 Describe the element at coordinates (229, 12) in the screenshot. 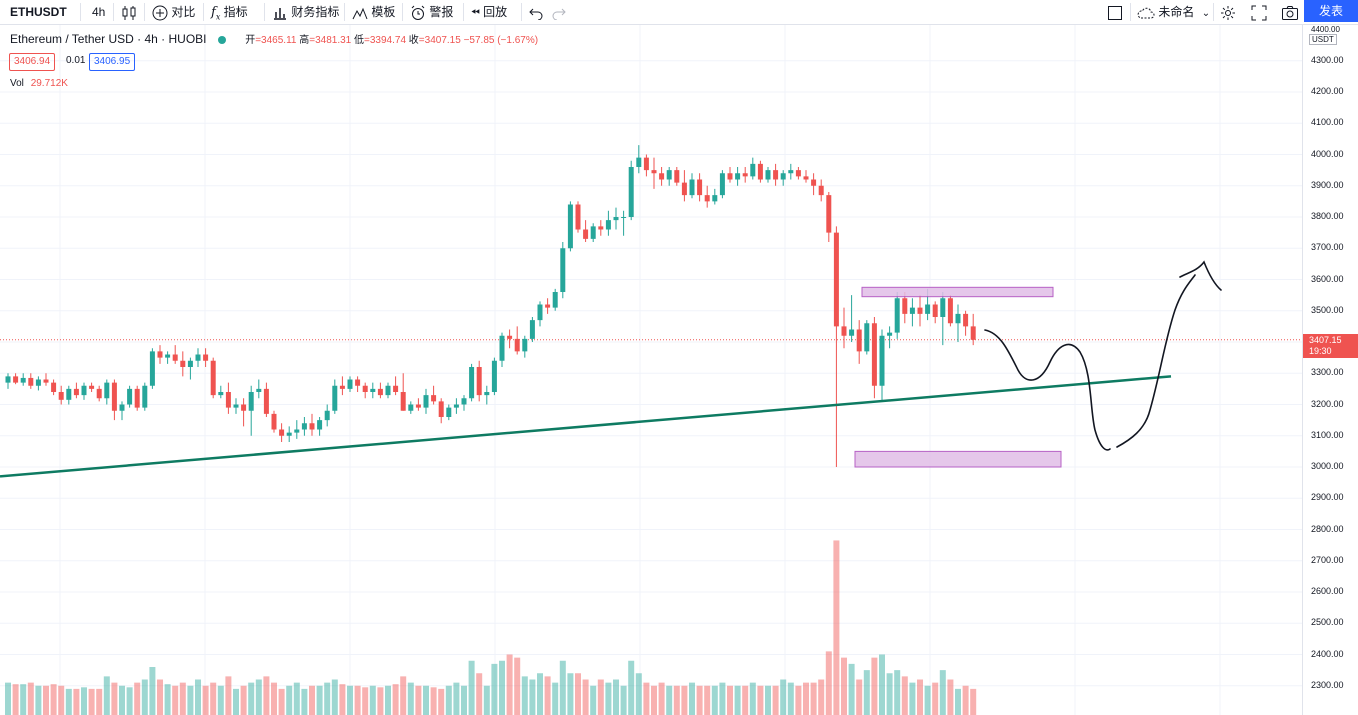

I see `indicators-button: fx 指标` at that location.